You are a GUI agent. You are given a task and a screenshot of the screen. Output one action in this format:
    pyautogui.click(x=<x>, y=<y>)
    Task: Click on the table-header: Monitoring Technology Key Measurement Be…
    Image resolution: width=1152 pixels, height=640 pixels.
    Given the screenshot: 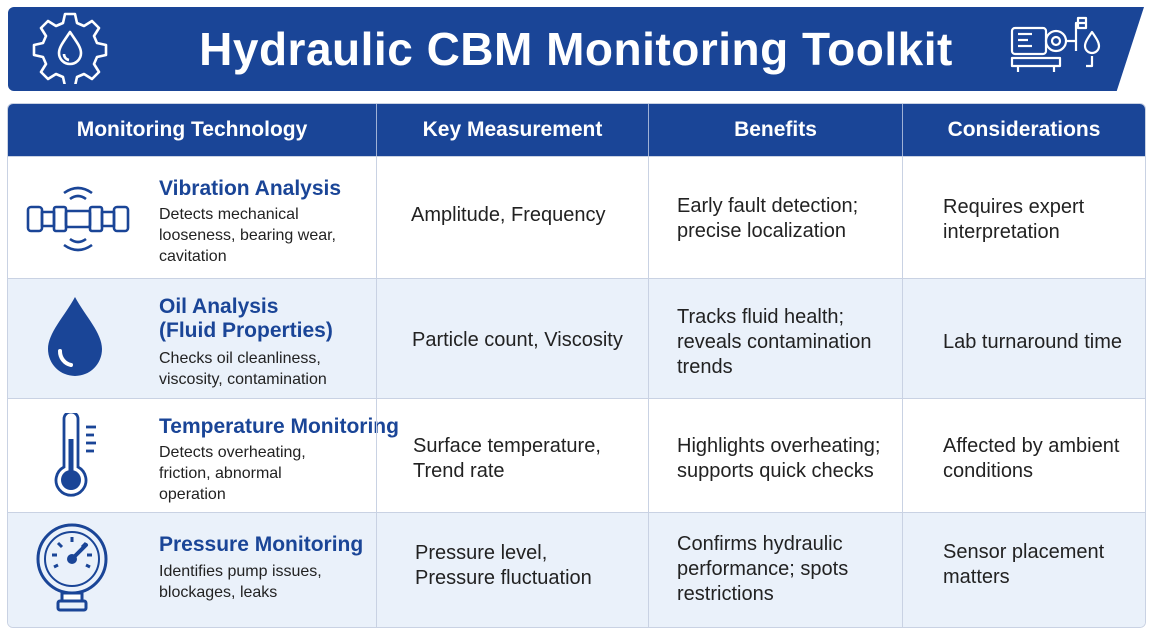 What is the action you would take?
    pyautogui.click(x=576, y=130)
    